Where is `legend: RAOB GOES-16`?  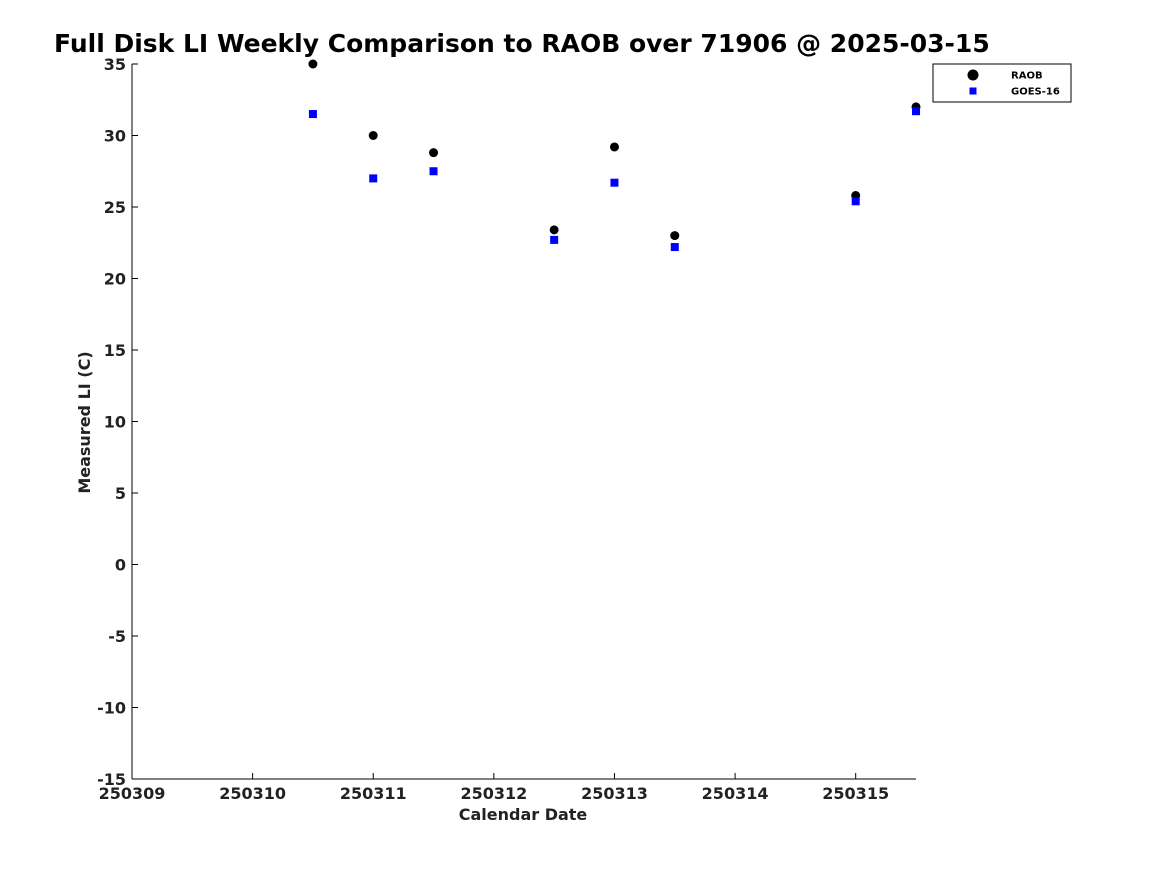 legend: RAOB GOES-16 is located at coordinates (1002, 83).